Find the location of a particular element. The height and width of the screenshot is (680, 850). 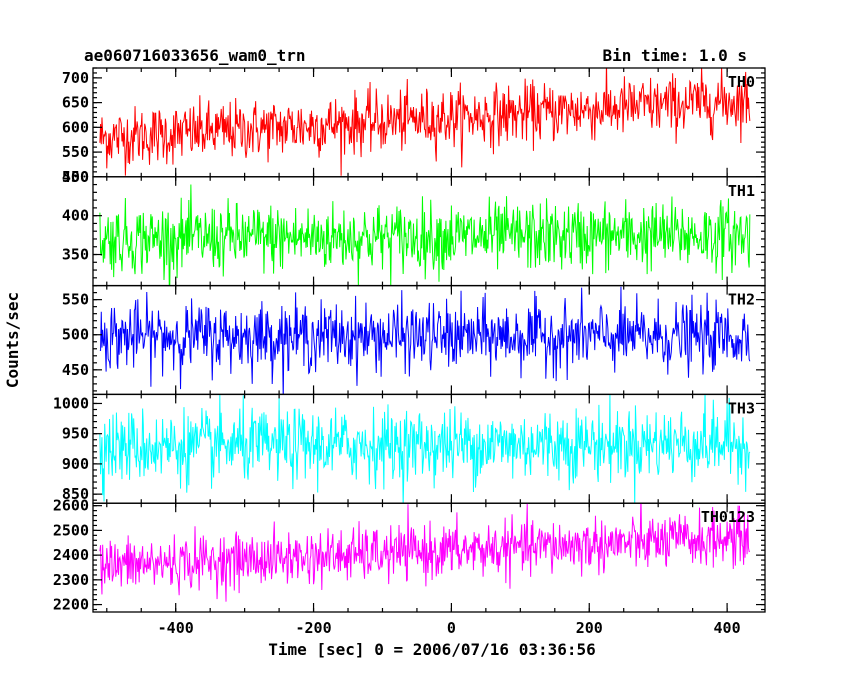

panel-label: TH1 is located at coordinates (741, 191).